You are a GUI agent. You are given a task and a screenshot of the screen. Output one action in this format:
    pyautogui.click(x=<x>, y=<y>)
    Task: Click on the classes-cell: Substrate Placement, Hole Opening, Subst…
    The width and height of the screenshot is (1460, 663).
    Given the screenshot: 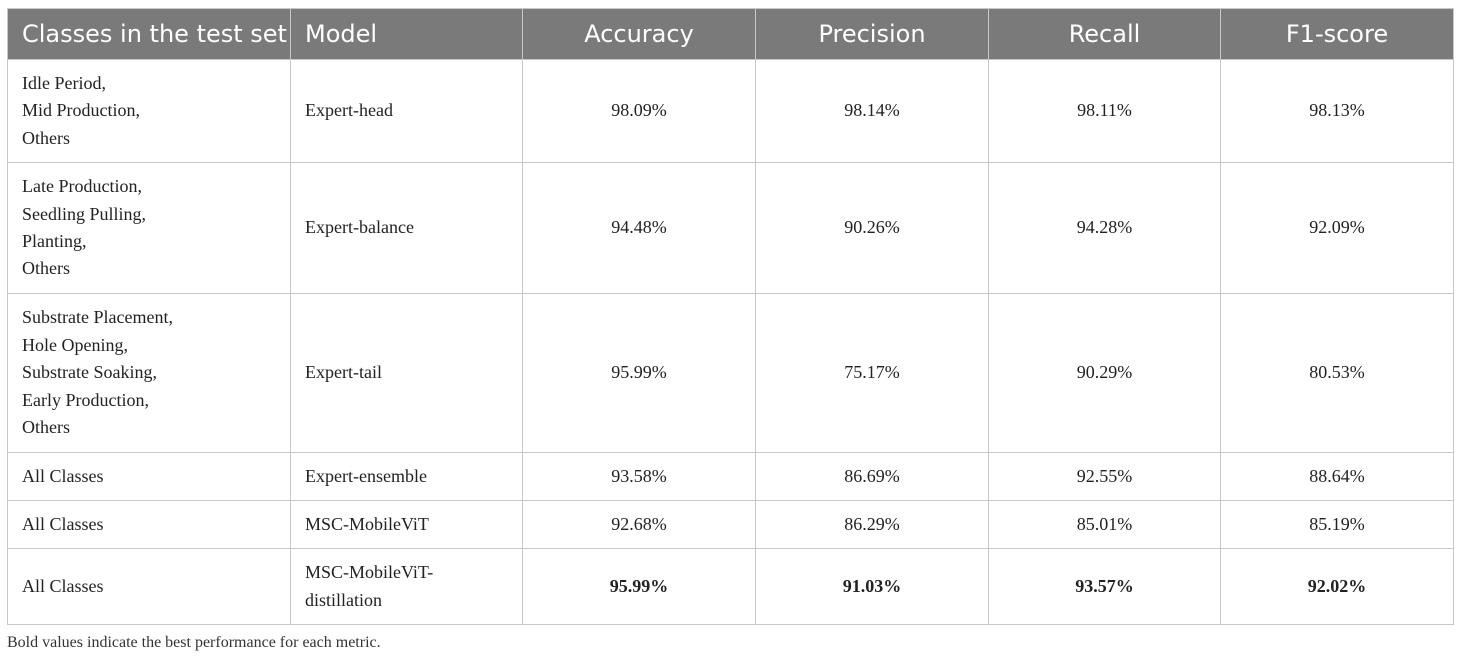 What is the action you would take?
    pyautogui.click(x=149, y=373)
    